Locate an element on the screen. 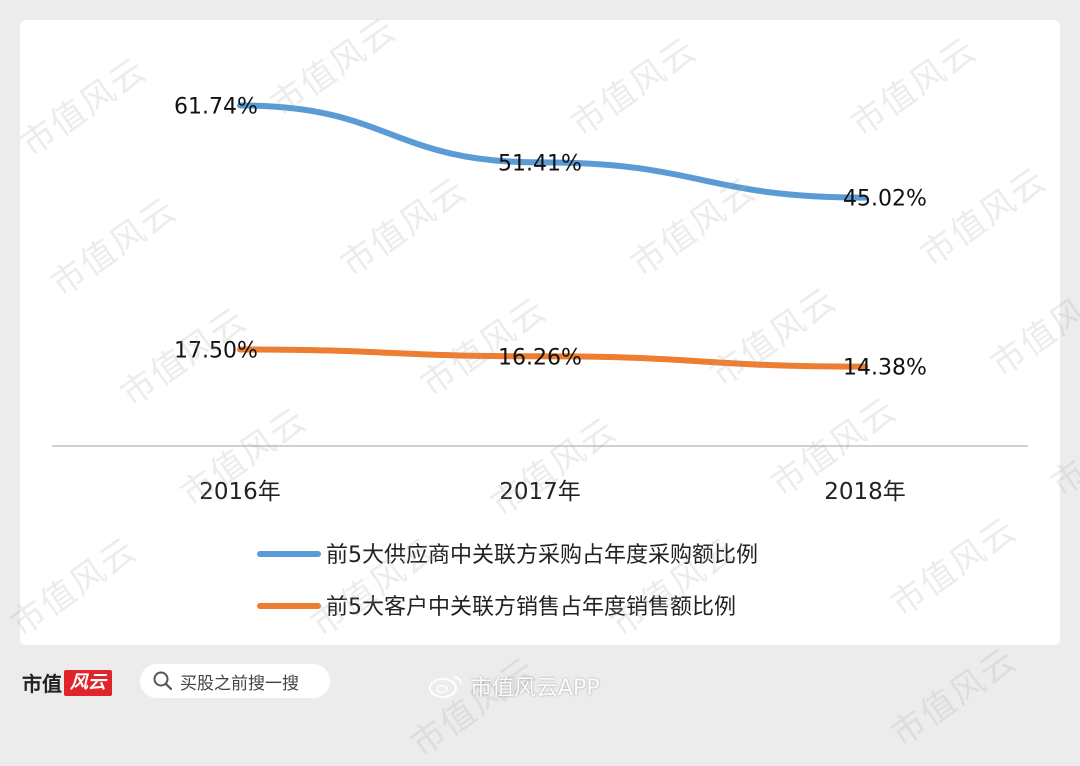  data-label: 45.02% is located at coordinates (885, 199).